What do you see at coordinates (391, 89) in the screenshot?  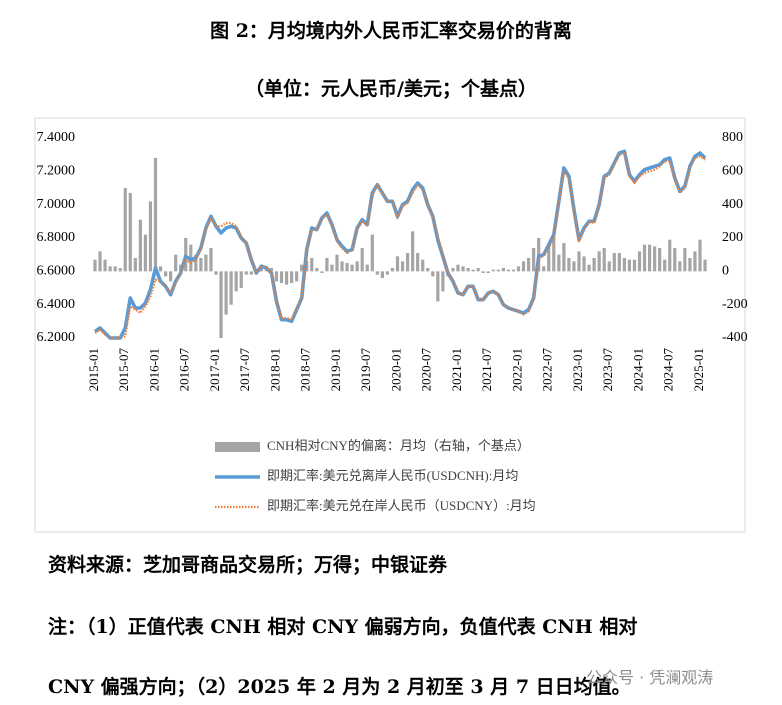 I see `figure-subtitle: （单位：元人民币/美元；个基点）` at bounding box center [391, 89].